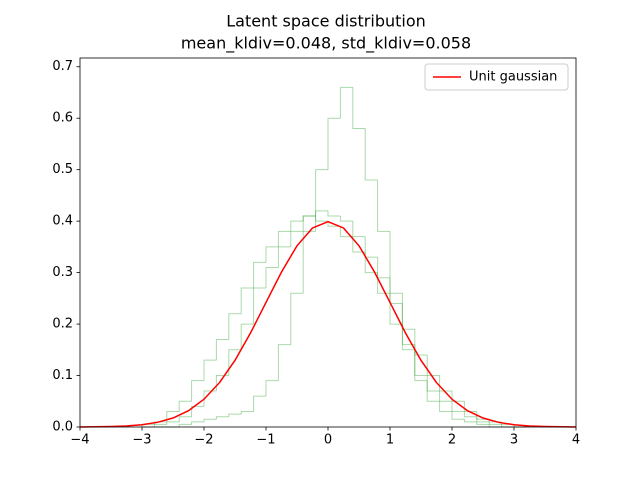 This screenshot has height=480, width=640. Describe the element at coordinates (328, 440) in the screenshot. I see `x-tick-label: 0` at that location.